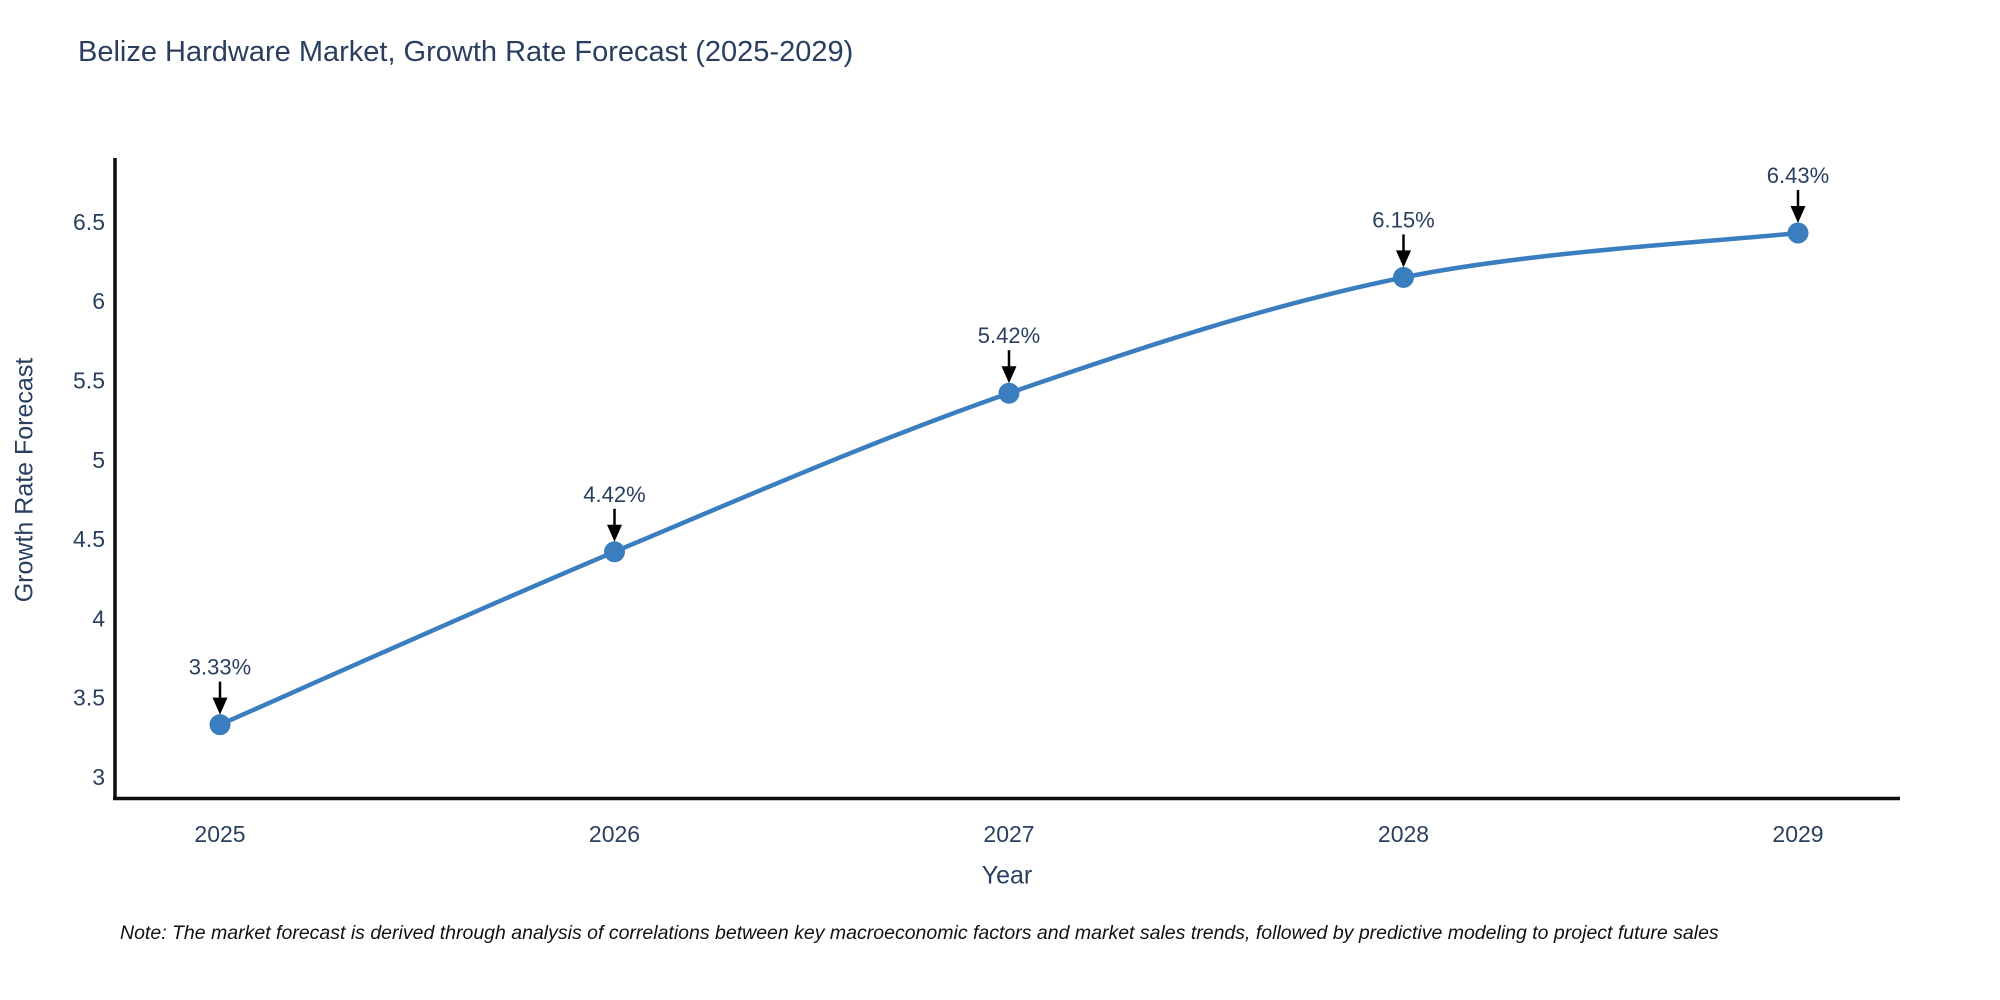 This screenshot has height=1000, width=2000. Describe the element at coordinates (1403, 834) in the screenshot. I see `x-tick-label: 2028` at that location.